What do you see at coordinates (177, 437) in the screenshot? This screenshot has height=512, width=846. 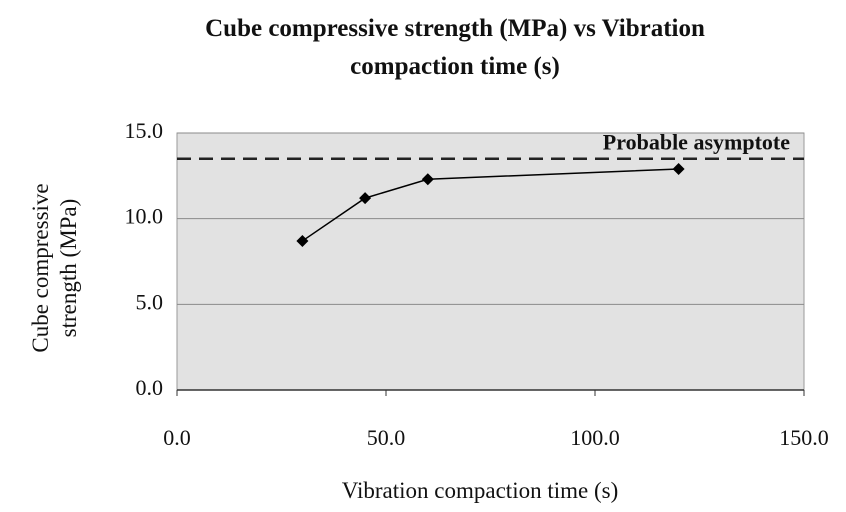 I see `x-tick-label: 0.0` at bounding box center [177, 437].